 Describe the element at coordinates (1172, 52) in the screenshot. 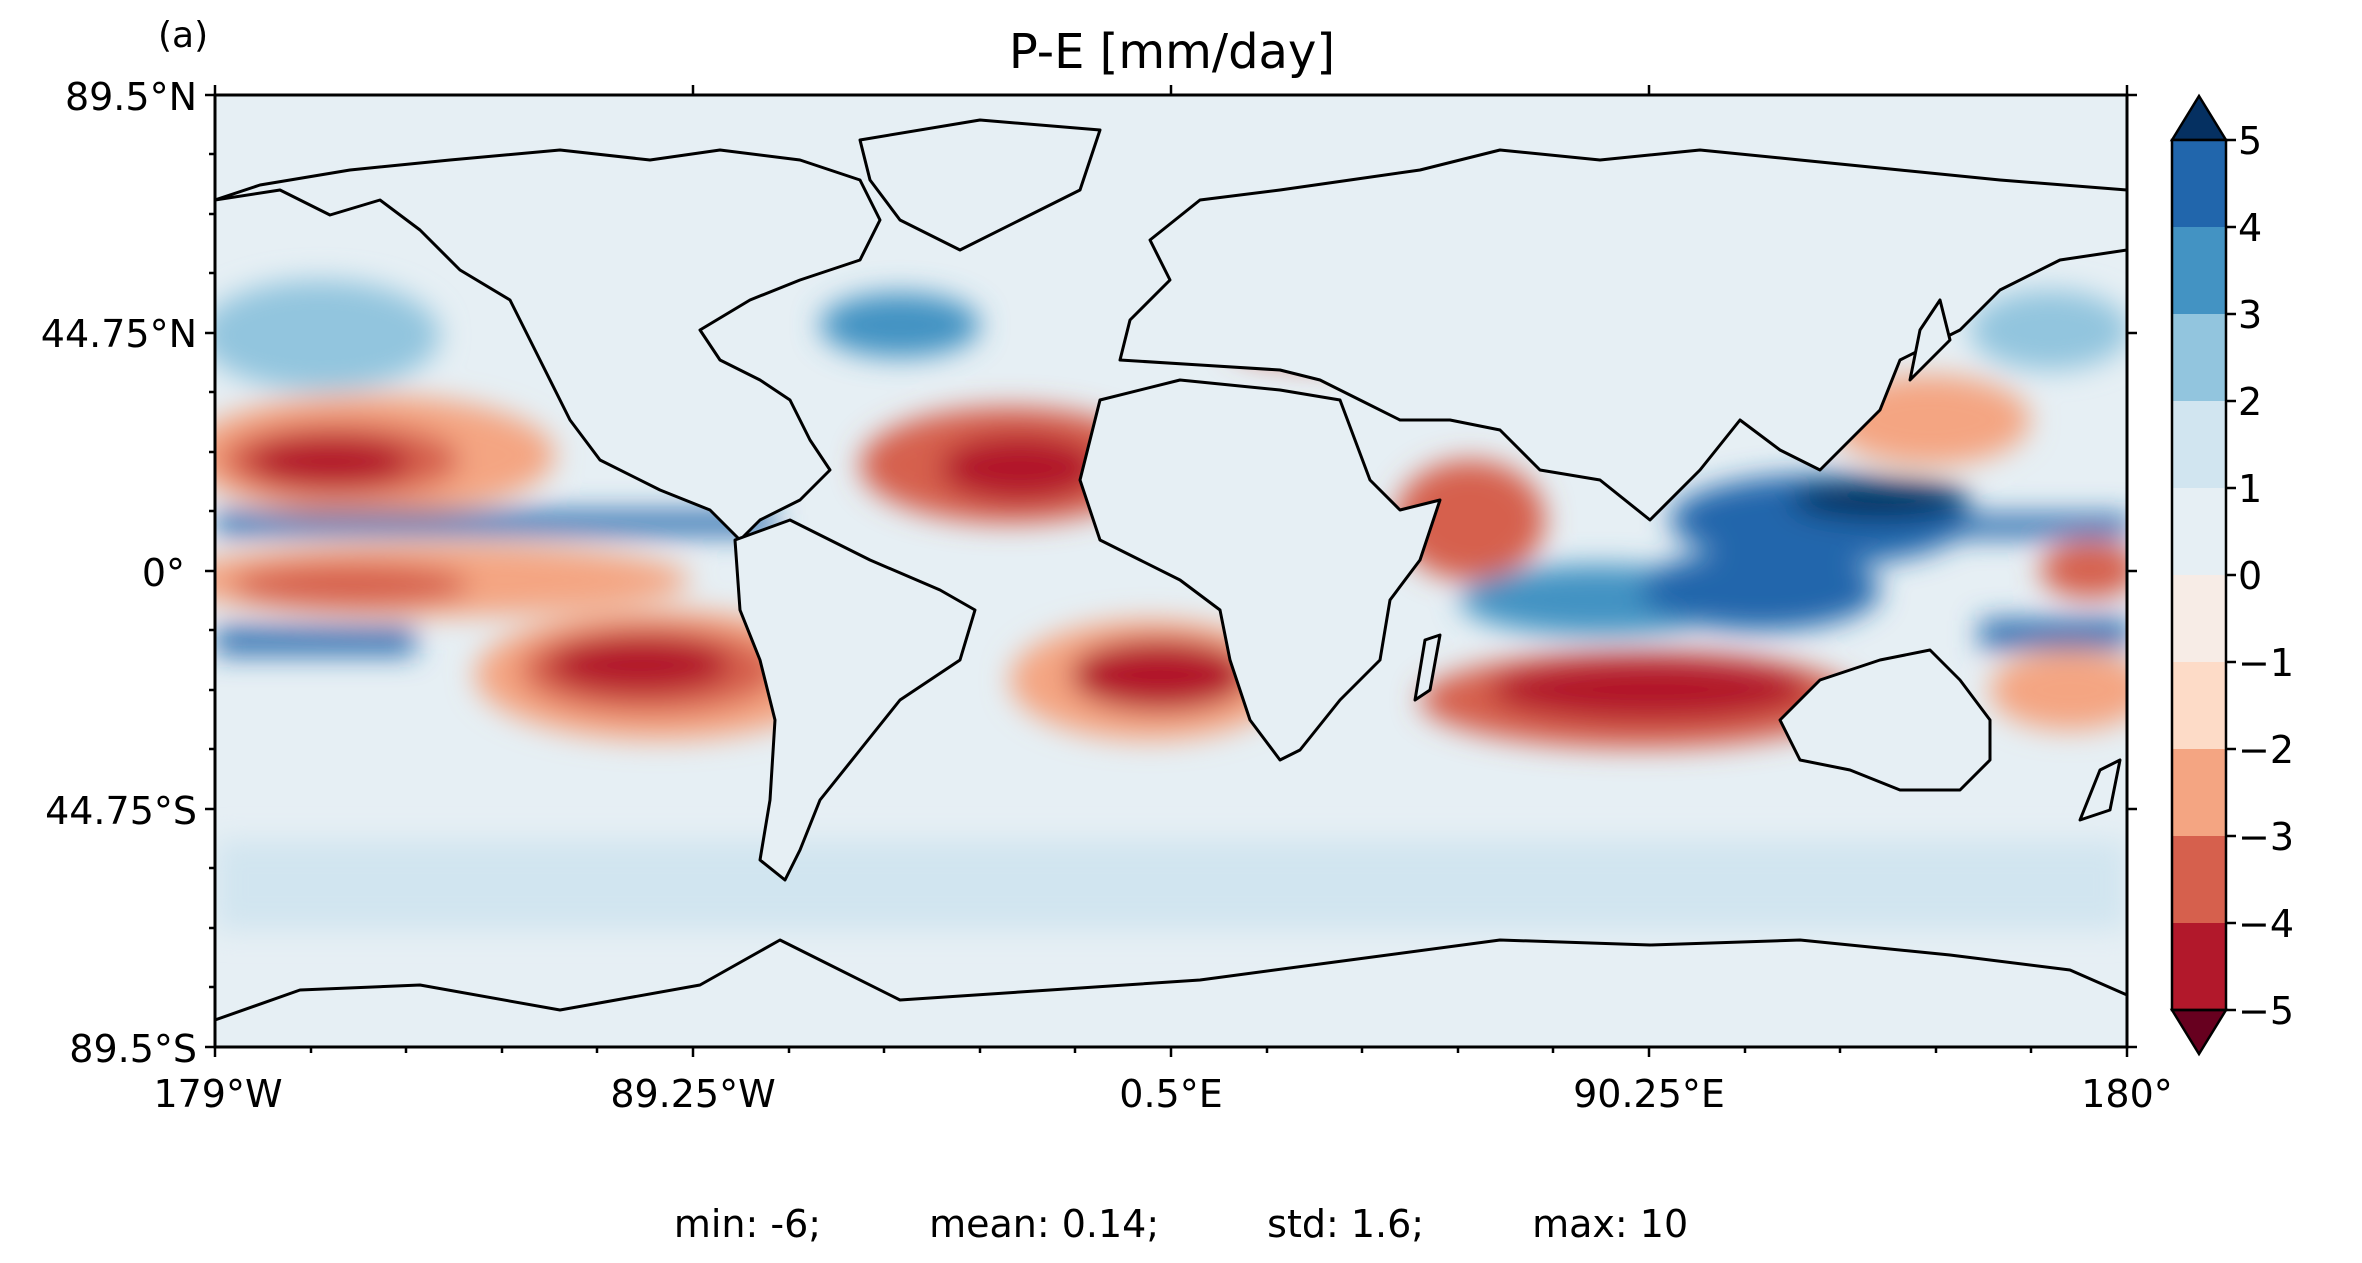

I see `map-title: P-E [mm/day]` at that location.